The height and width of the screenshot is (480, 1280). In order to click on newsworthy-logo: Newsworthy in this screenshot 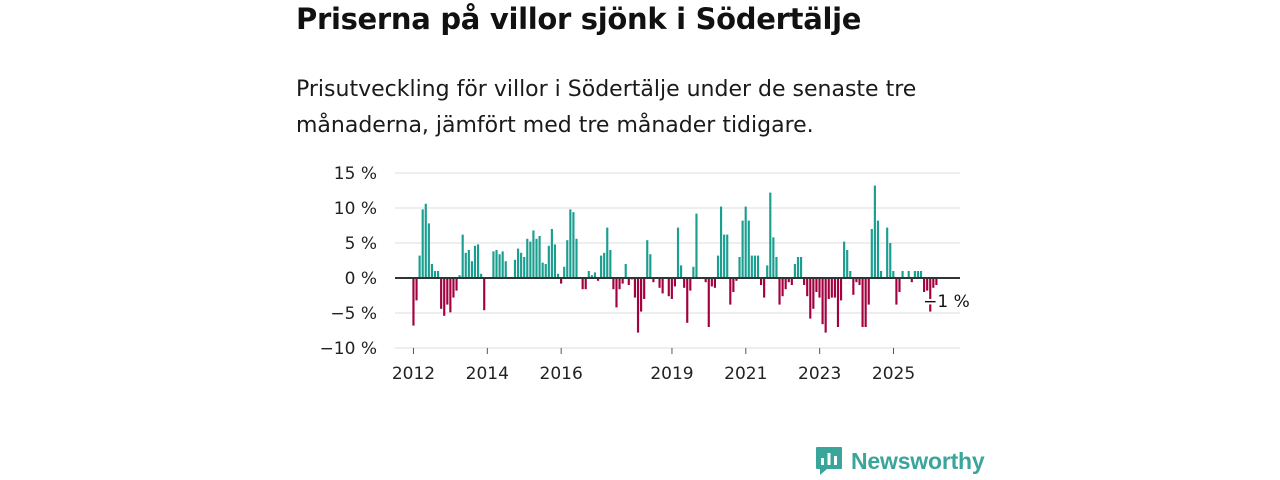, I will do `click(900, 461)`.